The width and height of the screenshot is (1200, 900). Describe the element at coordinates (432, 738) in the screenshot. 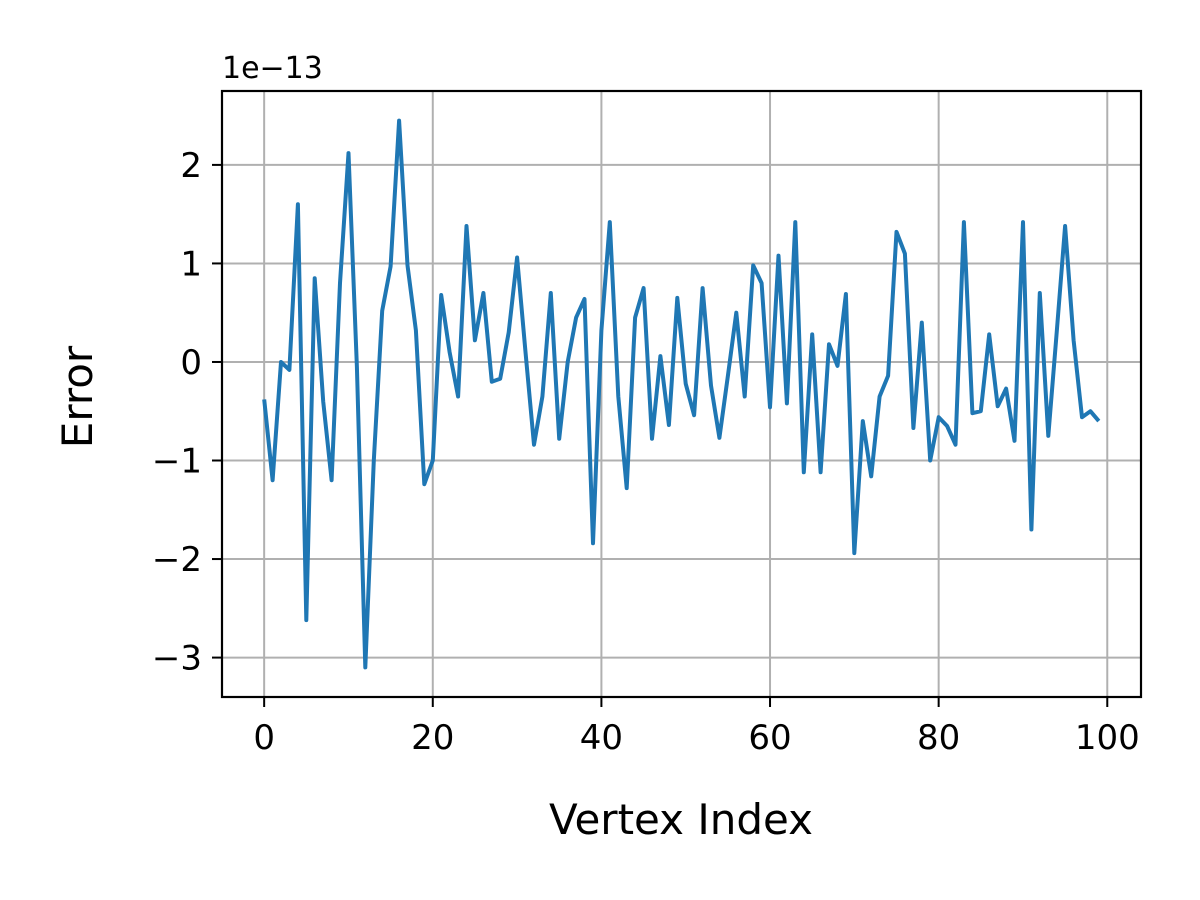

I see `x-tick-label: 20` at that location.